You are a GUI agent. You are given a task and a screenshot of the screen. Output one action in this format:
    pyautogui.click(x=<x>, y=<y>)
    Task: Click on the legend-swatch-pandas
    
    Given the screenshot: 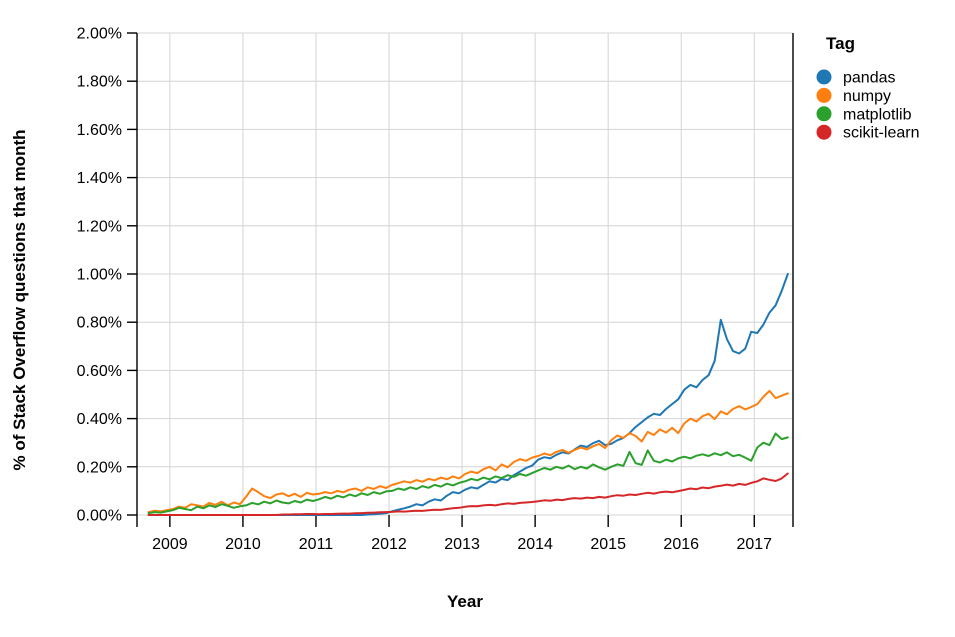 What is the action you would take?
    pyautogui.click(x=824, y=77)
    